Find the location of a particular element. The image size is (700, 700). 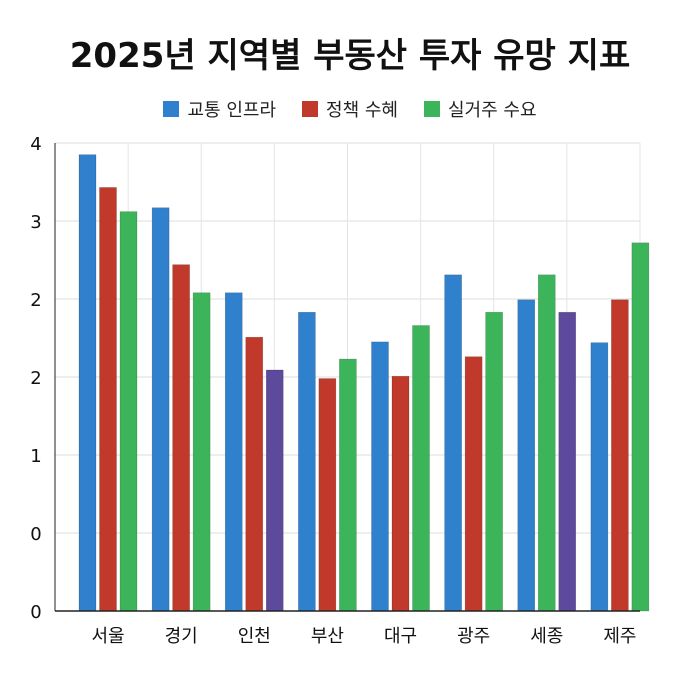

legend-item-policy: 정책 수혜 is located at coordinates (350, 109).